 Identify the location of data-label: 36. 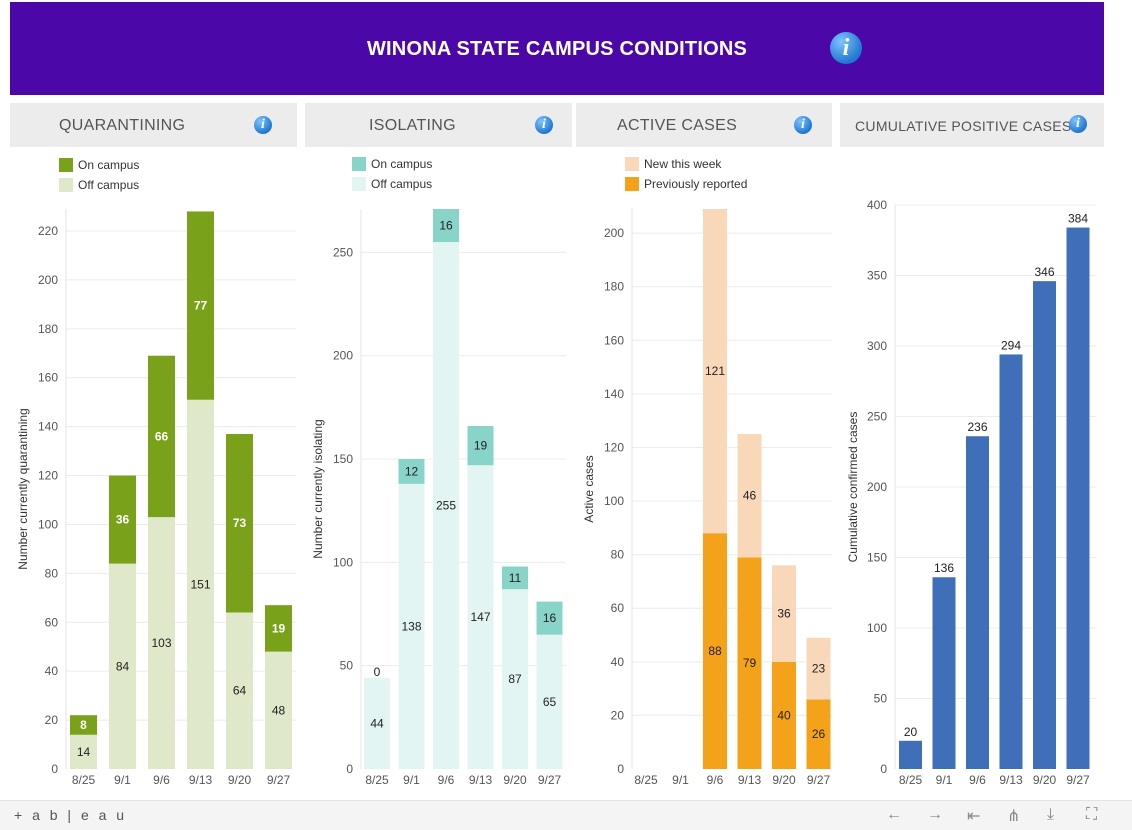
(123, 520).